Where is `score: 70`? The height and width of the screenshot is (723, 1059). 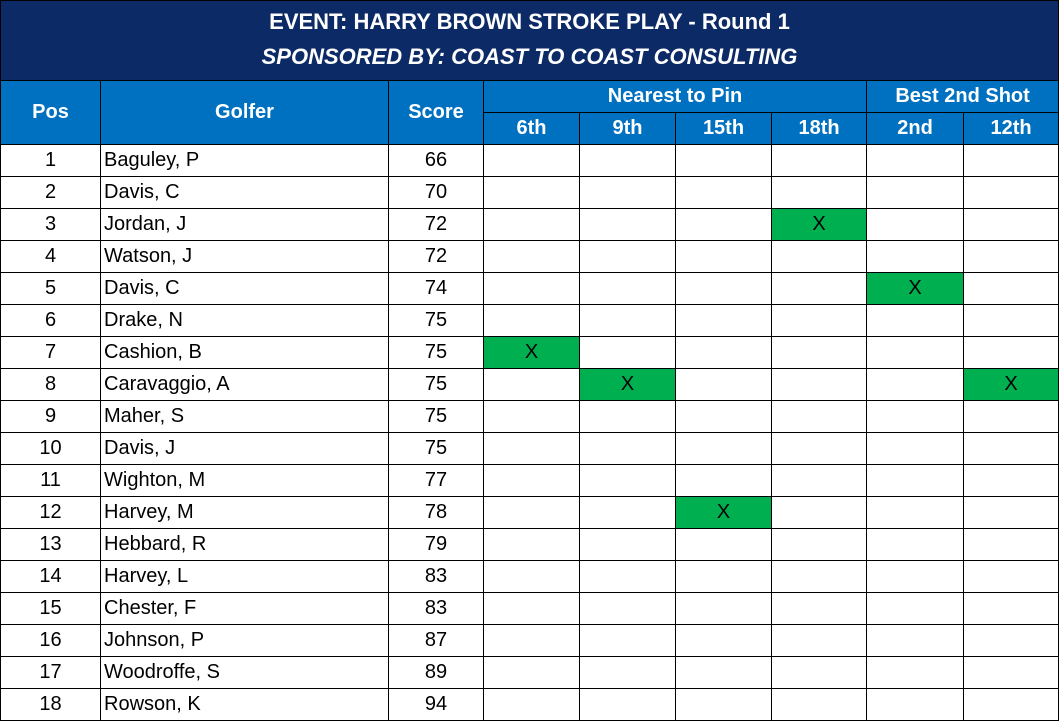 score: 70 is located at coordinates (436, 192).